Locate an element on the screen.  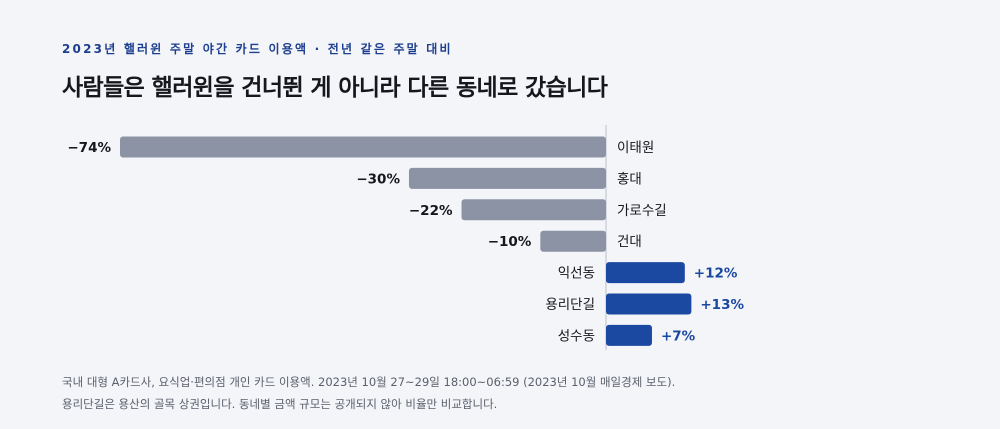
category-label-7: 성수동 is located at coordinates (576, 336).